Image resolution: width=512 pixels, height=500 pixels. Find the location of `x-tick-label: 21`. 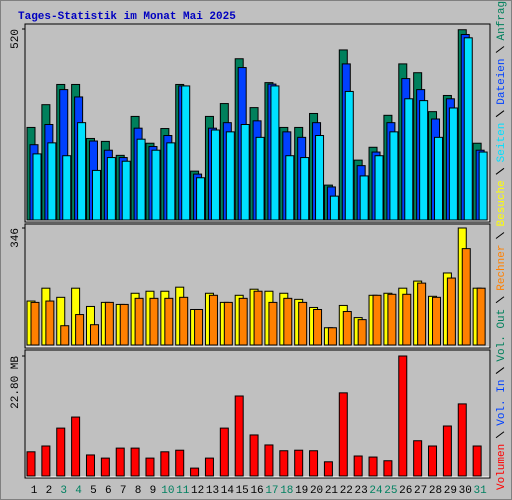

x-tick-label: 21 is located at coordinates (332, 491).